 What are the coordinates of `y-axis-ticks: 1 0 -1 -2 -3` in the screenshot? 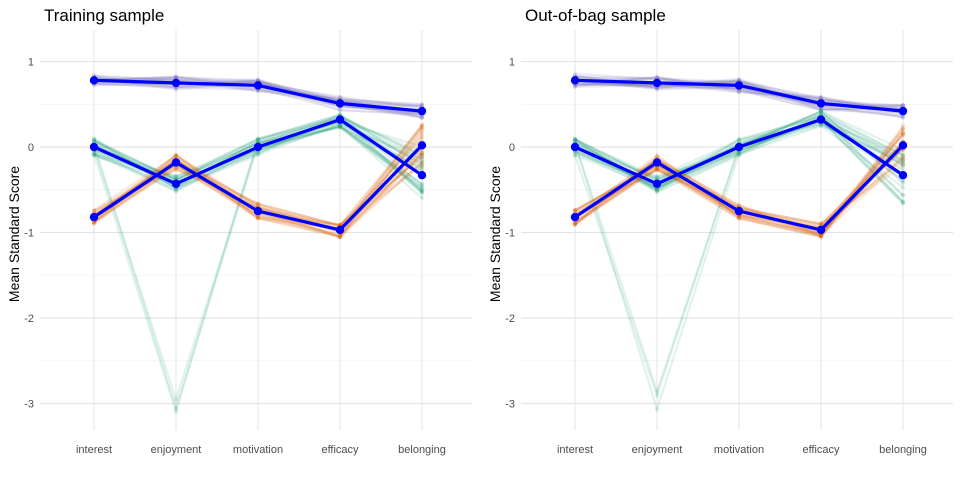 It's located at (29, 234).